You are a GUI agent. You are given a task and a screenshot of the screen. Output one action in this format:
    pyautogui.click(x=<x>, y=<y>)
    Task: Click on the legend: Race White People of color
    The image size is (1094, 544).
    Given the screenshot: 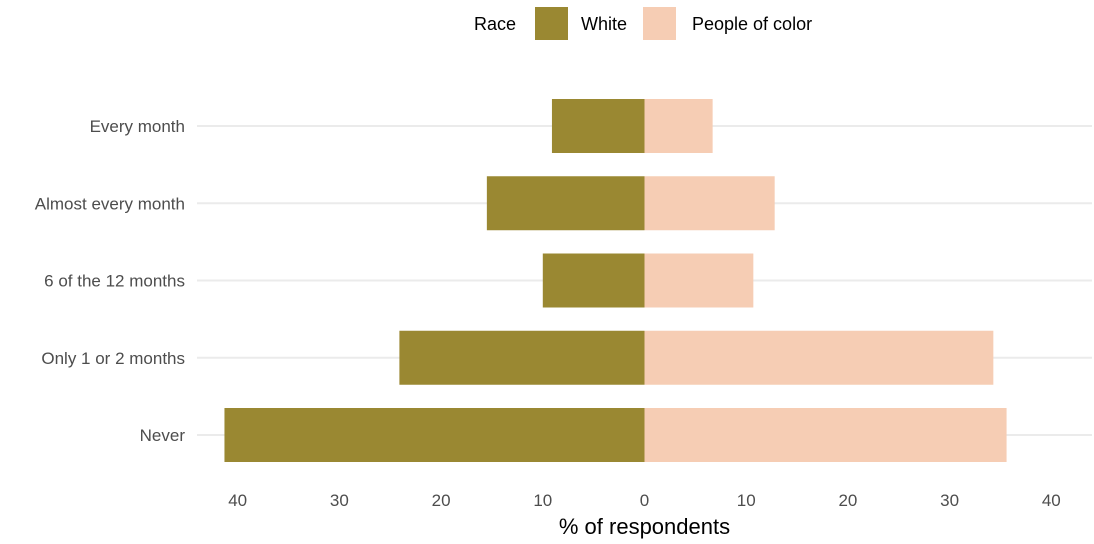 What is the action you would take?
    pyautogui.click(x=643, y=23)
    